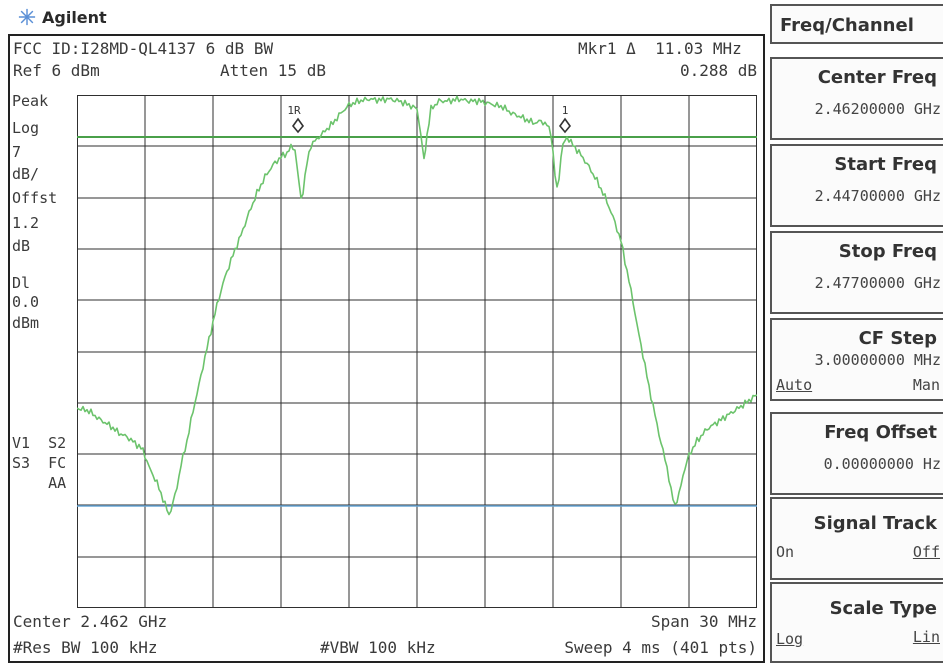 The image size is (943, 667). What do you see at coordinates (74, 17) in the screenshot?
I see `brand-name: Agilent` at bounding box center [74, 17].